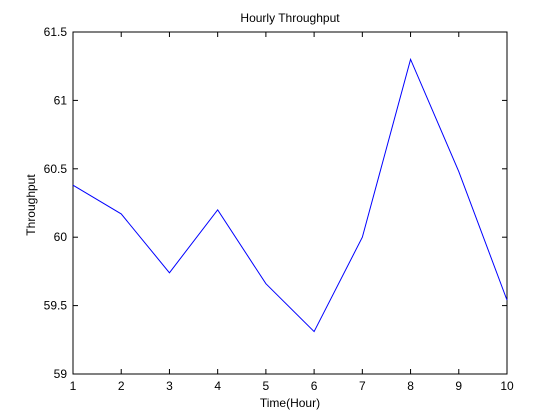 This screenshot has height=420, width=560. Describe the element at coordinates (61, 237) in the screenshot. I see `y-tick-label: 60` at that location.